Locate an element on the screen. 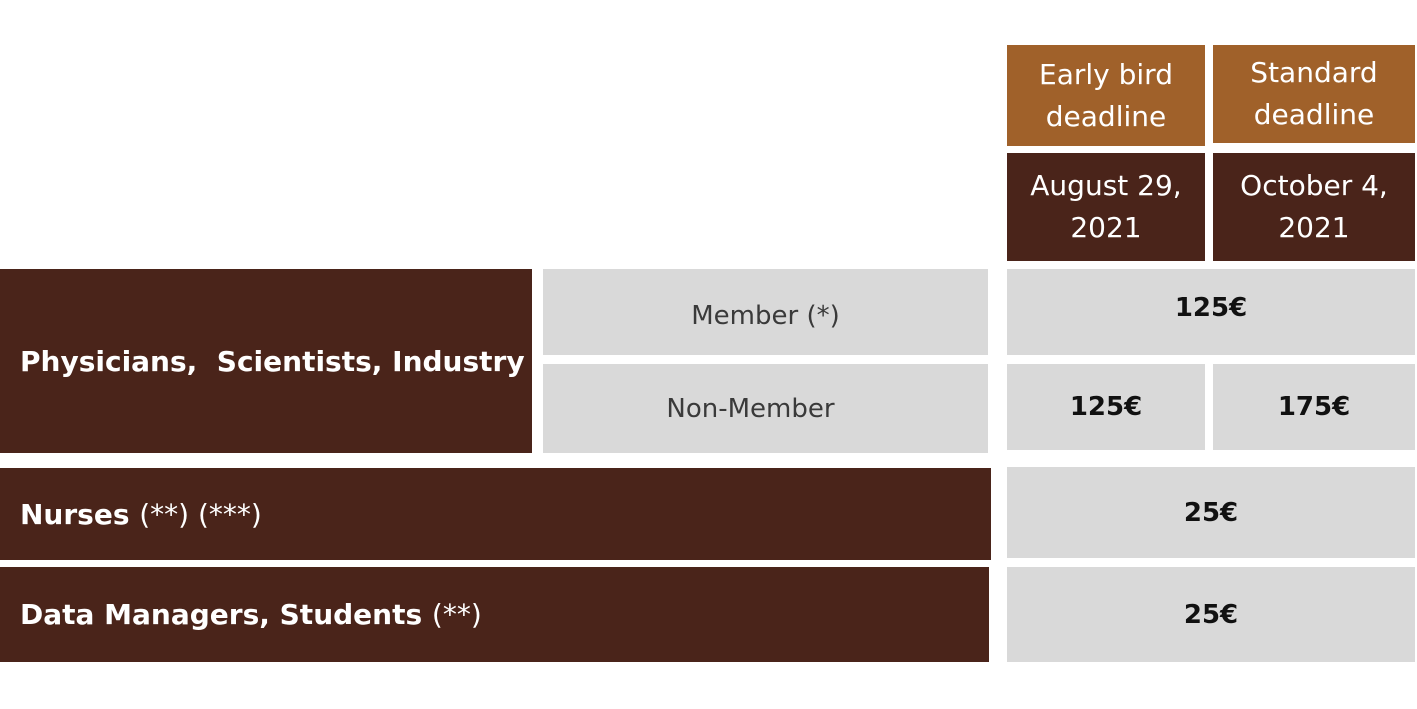 The image size is (1417, 709). price-text: 175€ is located at coordinates (1314, 407).